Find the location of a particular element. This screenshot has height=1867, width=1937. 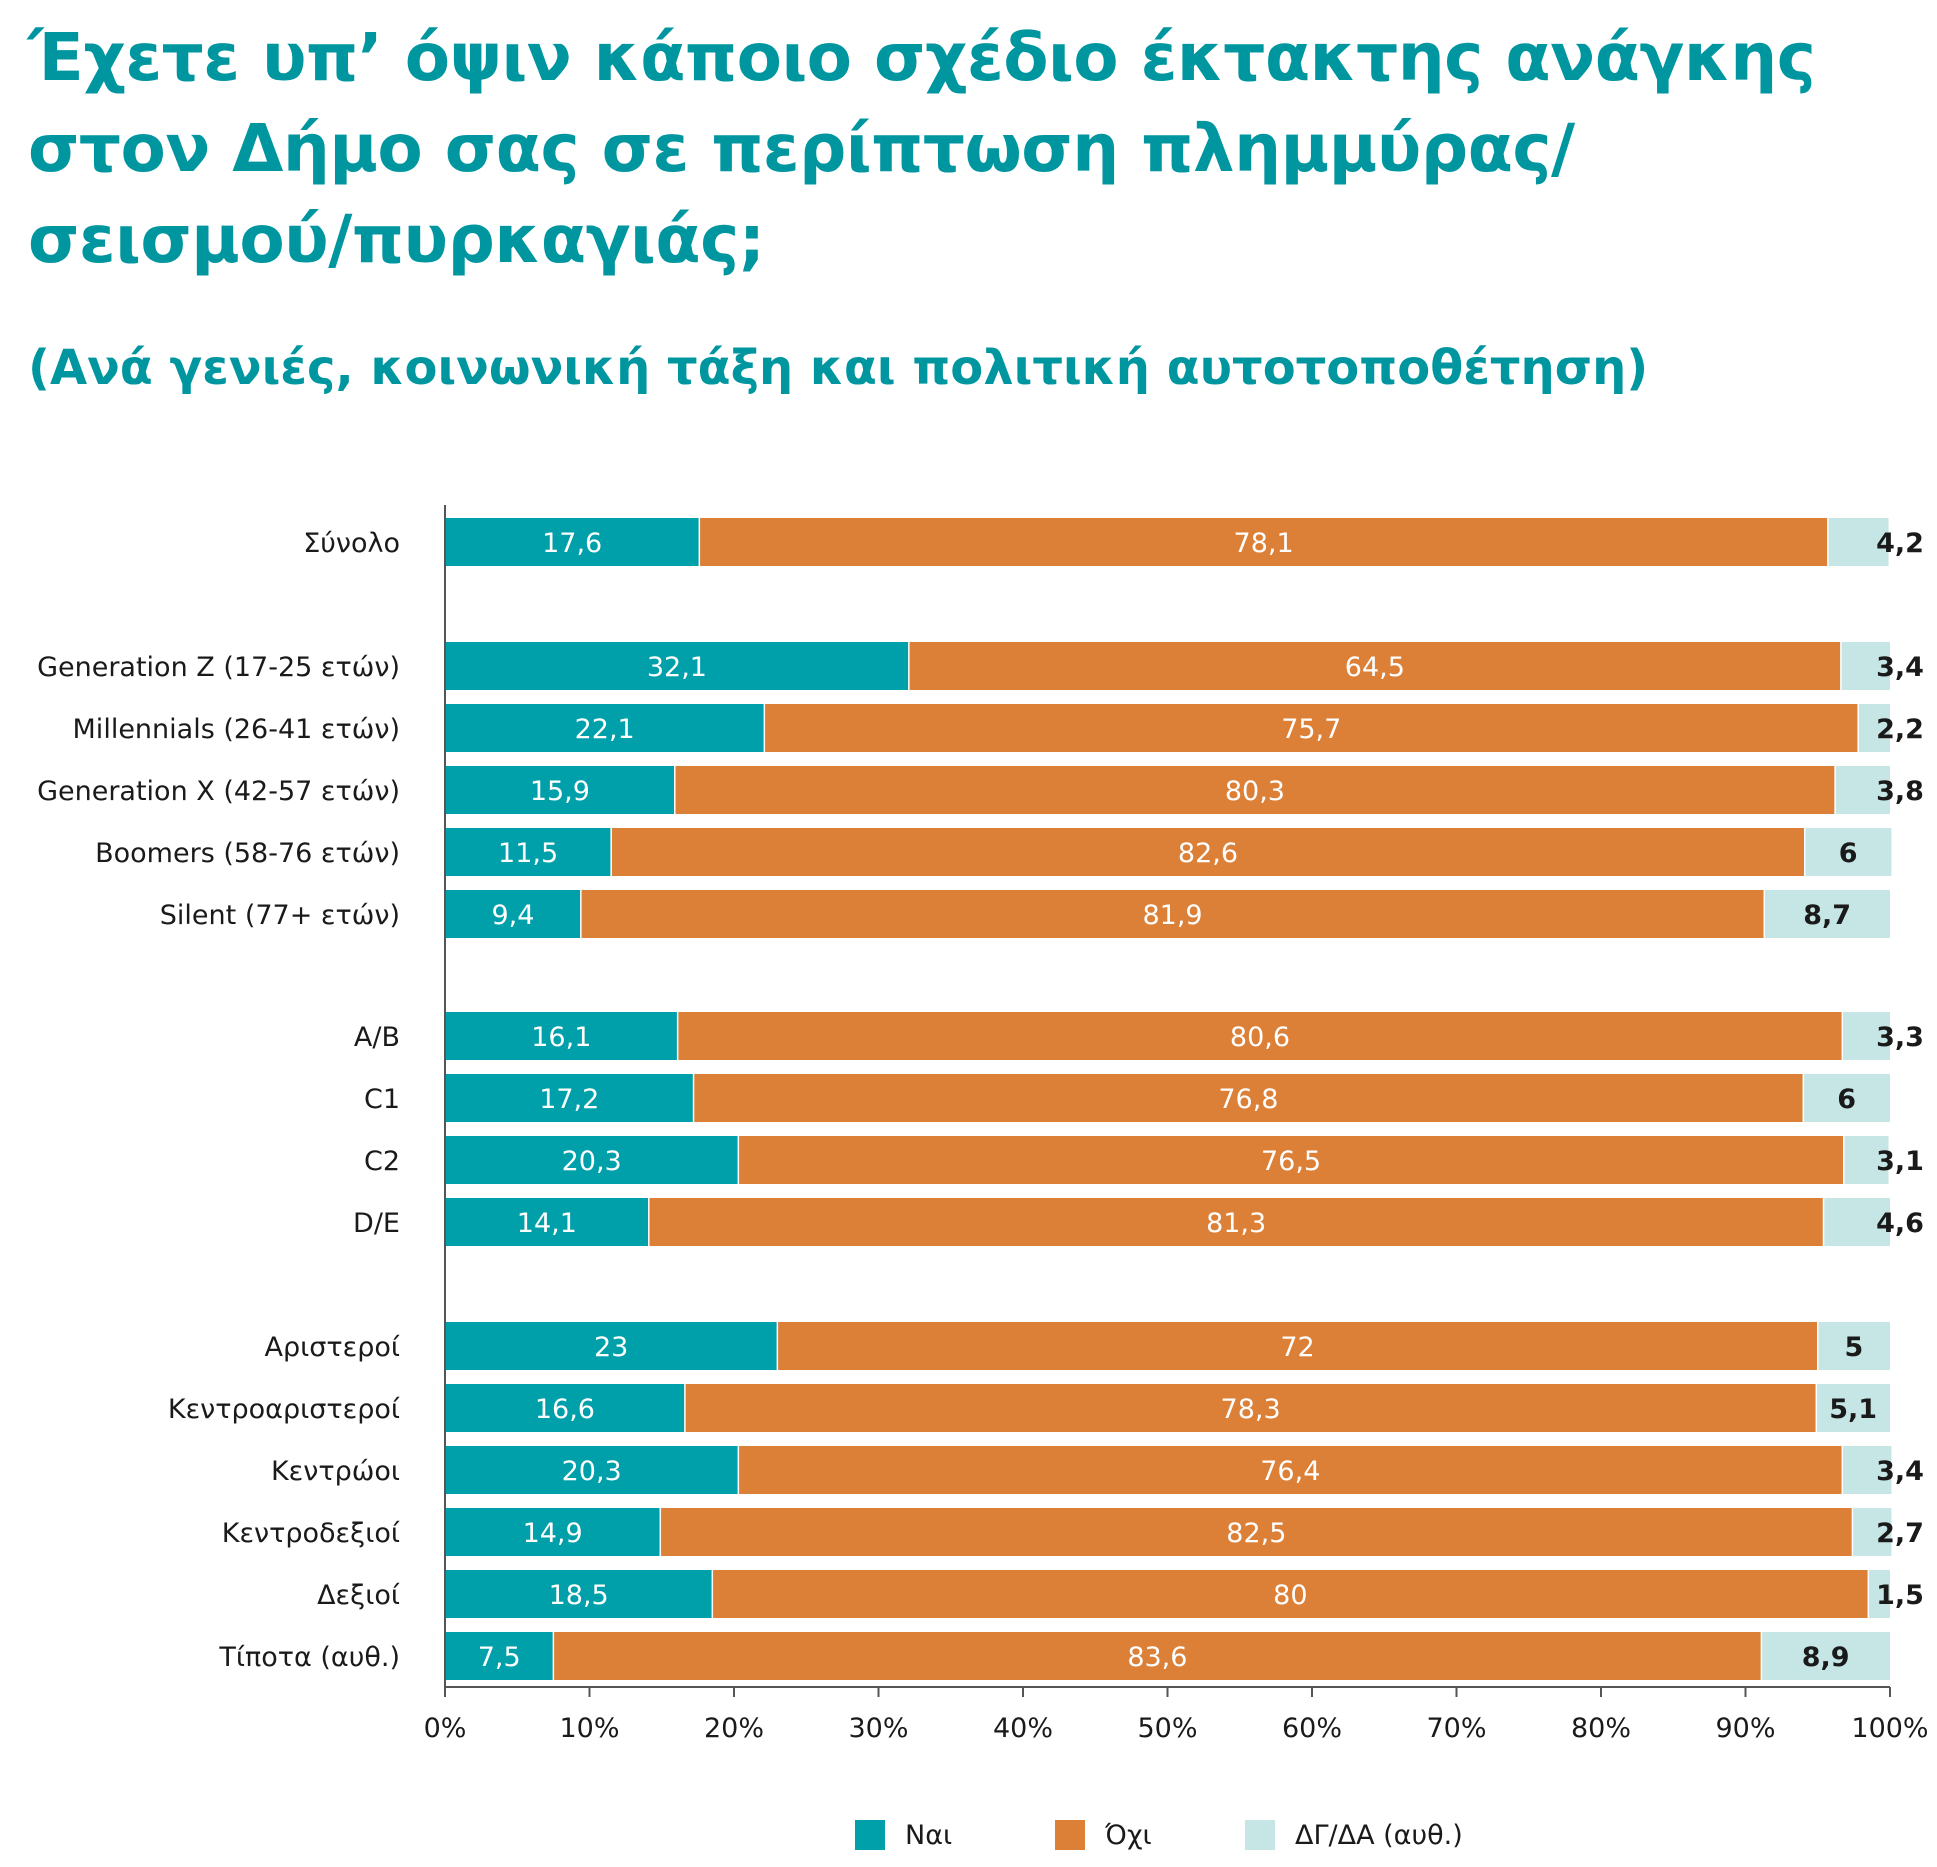

category-label-row-10: D/E is located at coordinates (376, 1223).